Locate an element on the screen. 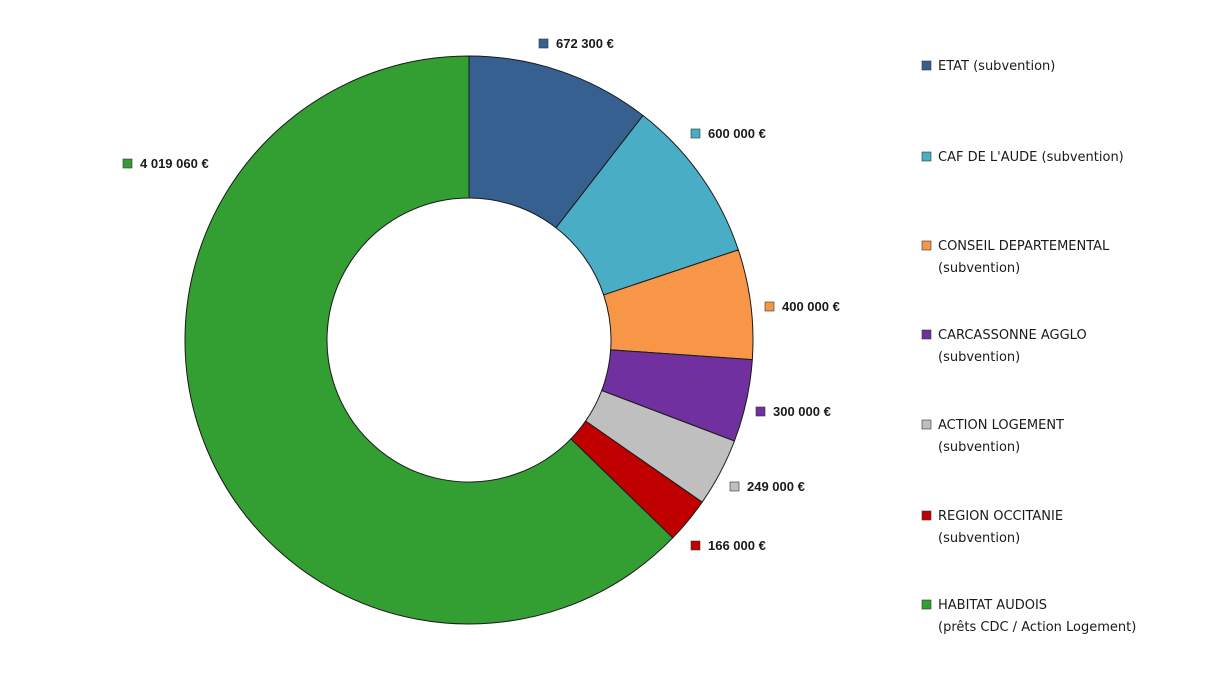  legend-label: REGION OCCITANIE is located at coordinates (1000, 516).